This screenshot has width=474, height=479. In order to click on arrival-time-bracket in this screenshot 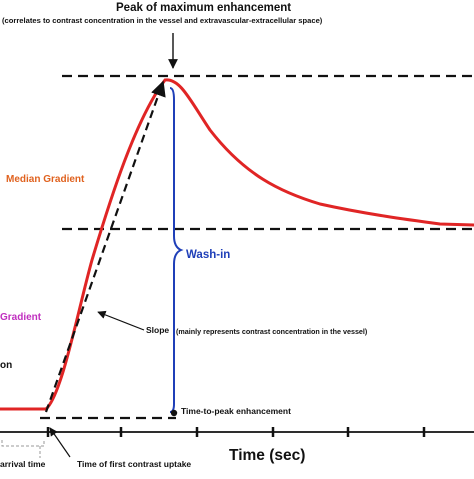, I will do `click(23, 443)`.